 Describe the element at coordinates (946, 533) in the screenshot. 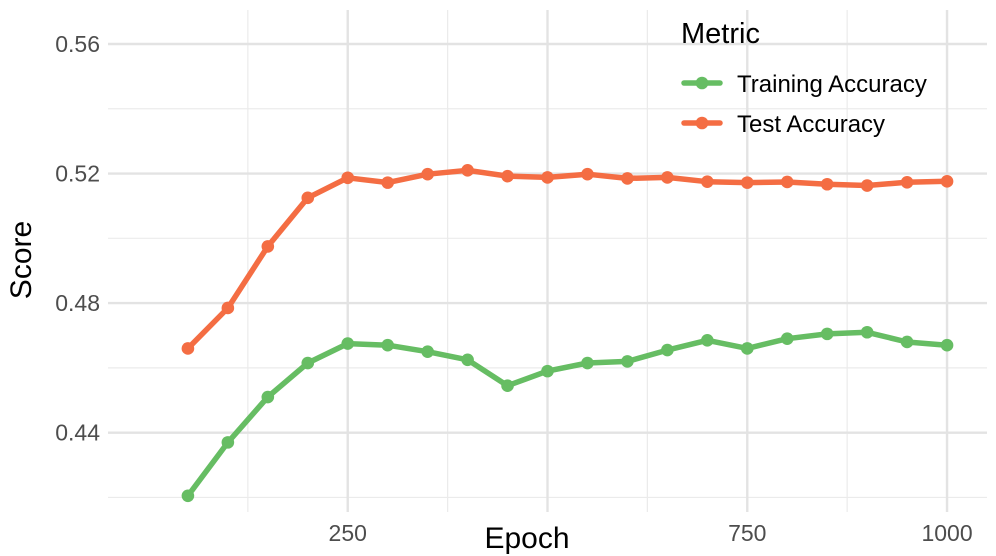

I see `x-tick-label: 1000` at that location.